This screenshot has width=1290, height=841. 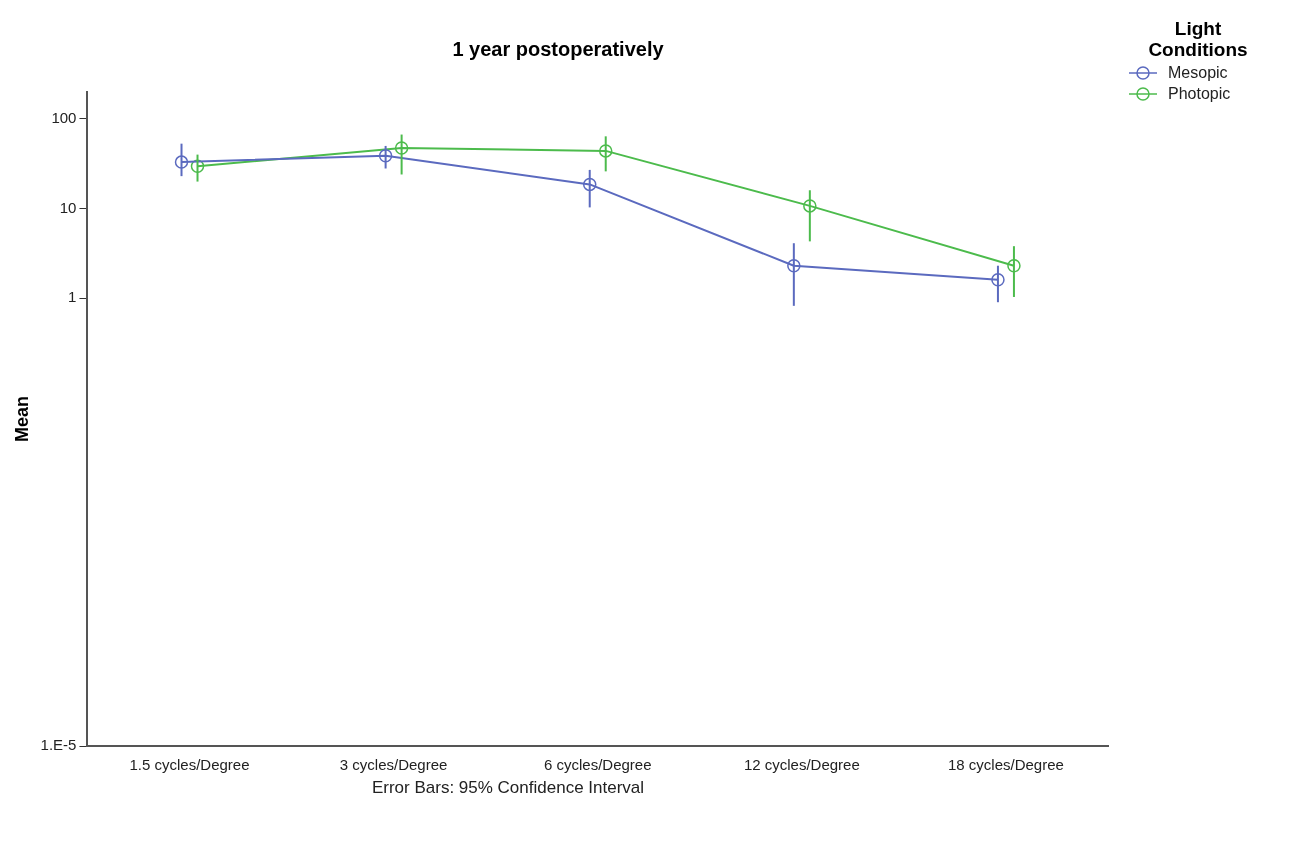 I want to click on x-tick-label: 18 cycles/Degree, so click(x=1005, y=765).